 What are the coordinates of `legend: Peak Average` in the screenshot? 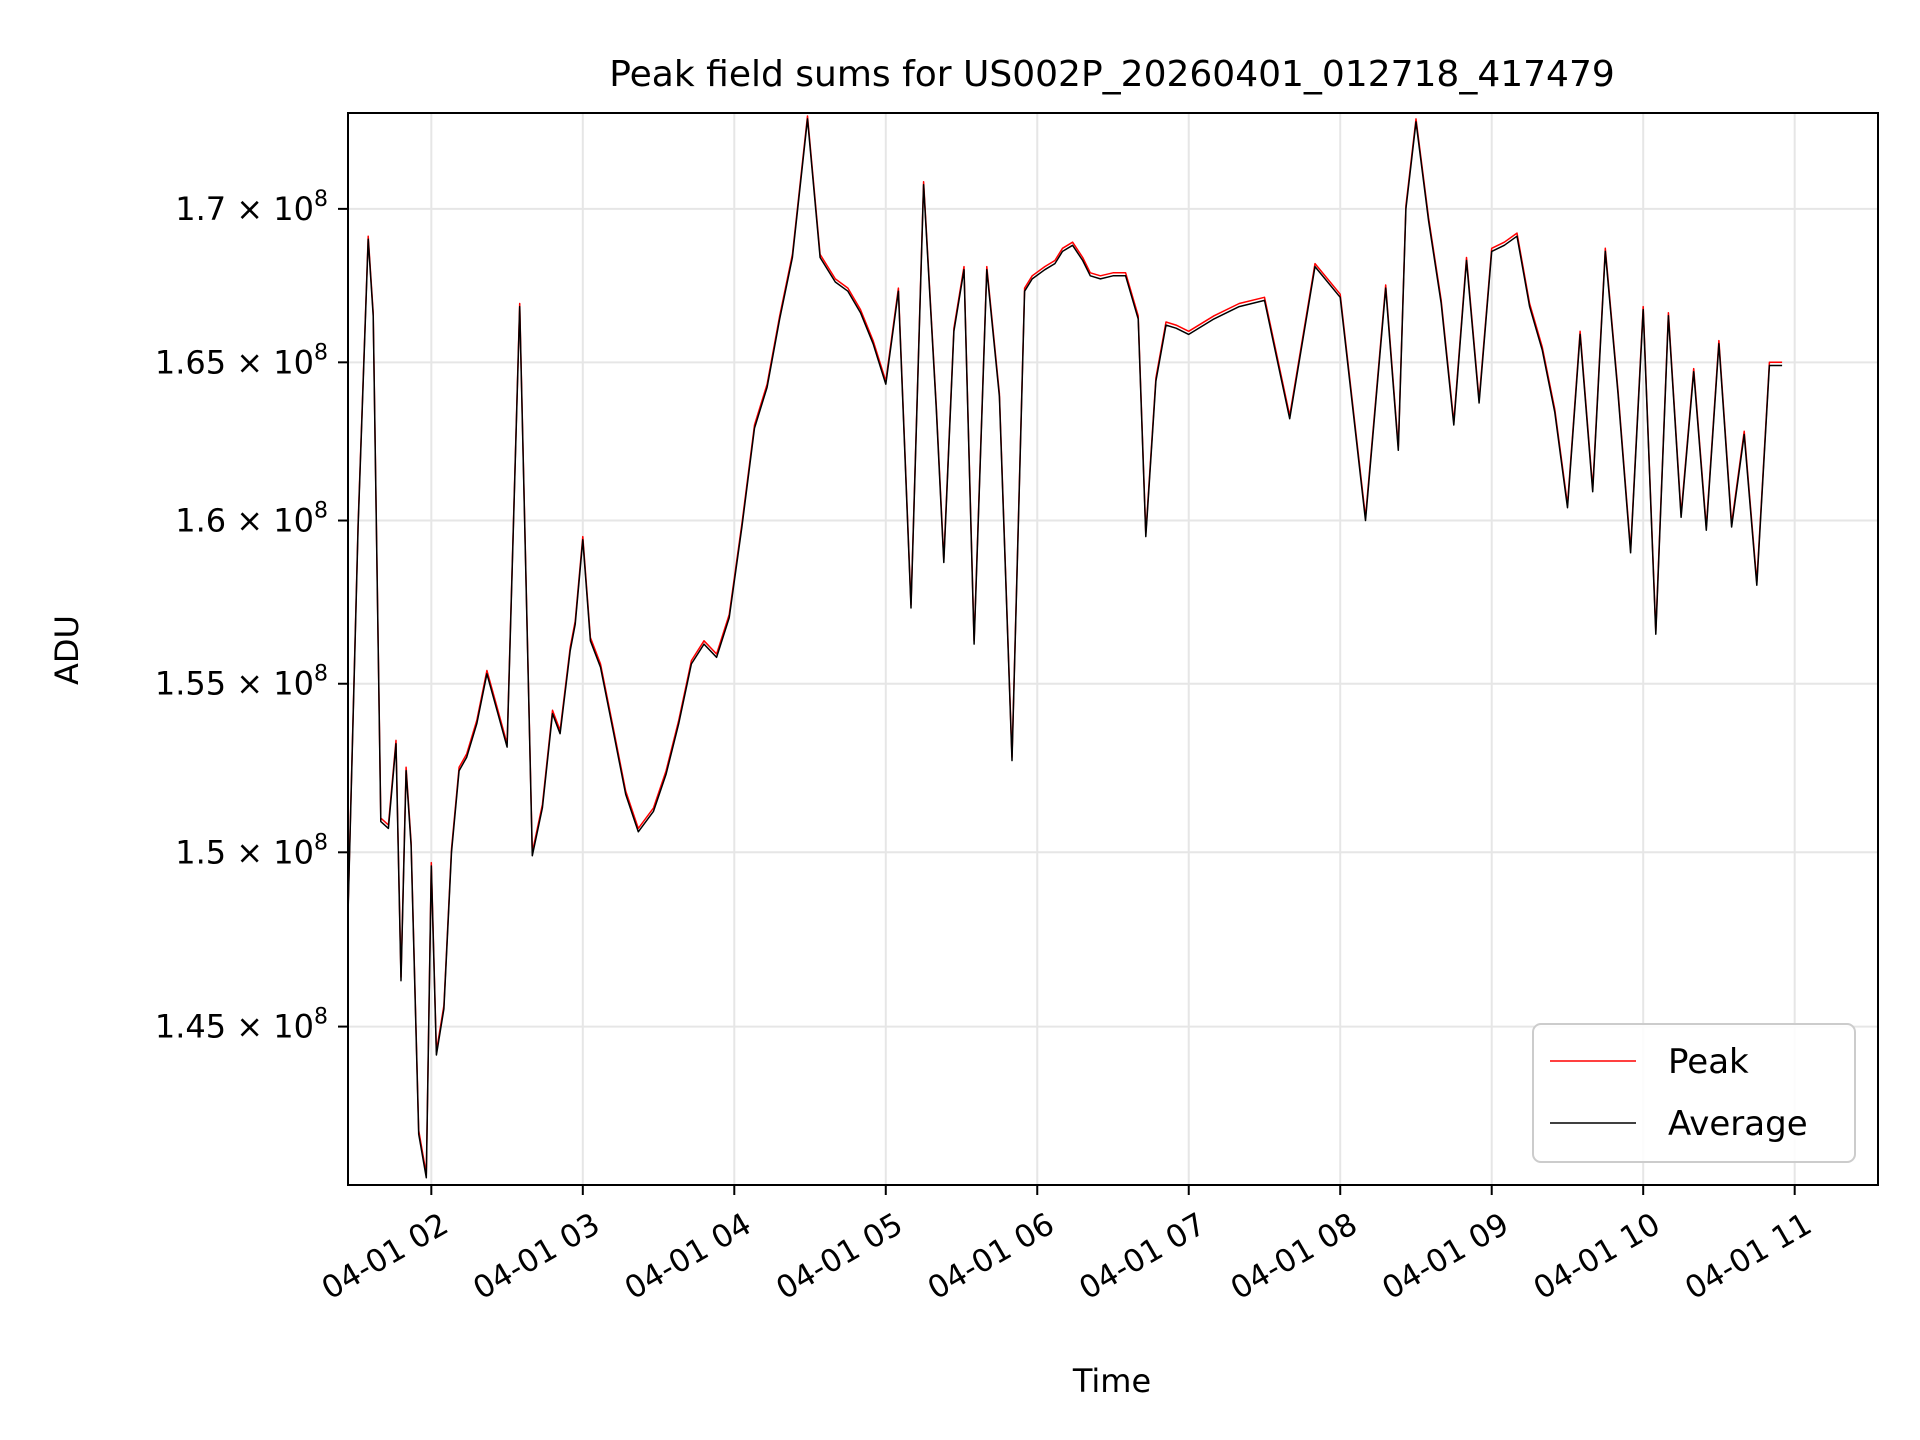 It's located at (1694, 1093).